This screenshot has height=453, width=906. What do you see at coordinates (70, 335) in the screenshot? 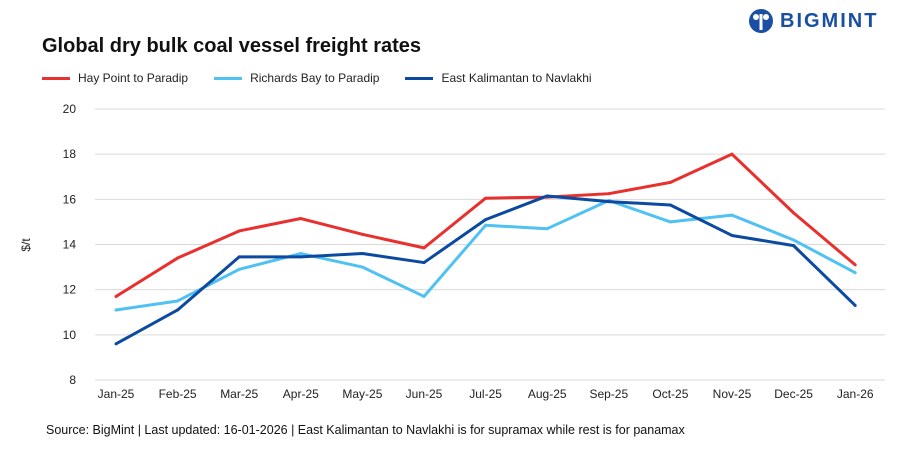
I see `y-tick-label: 10` at bounding box center [70, 335].